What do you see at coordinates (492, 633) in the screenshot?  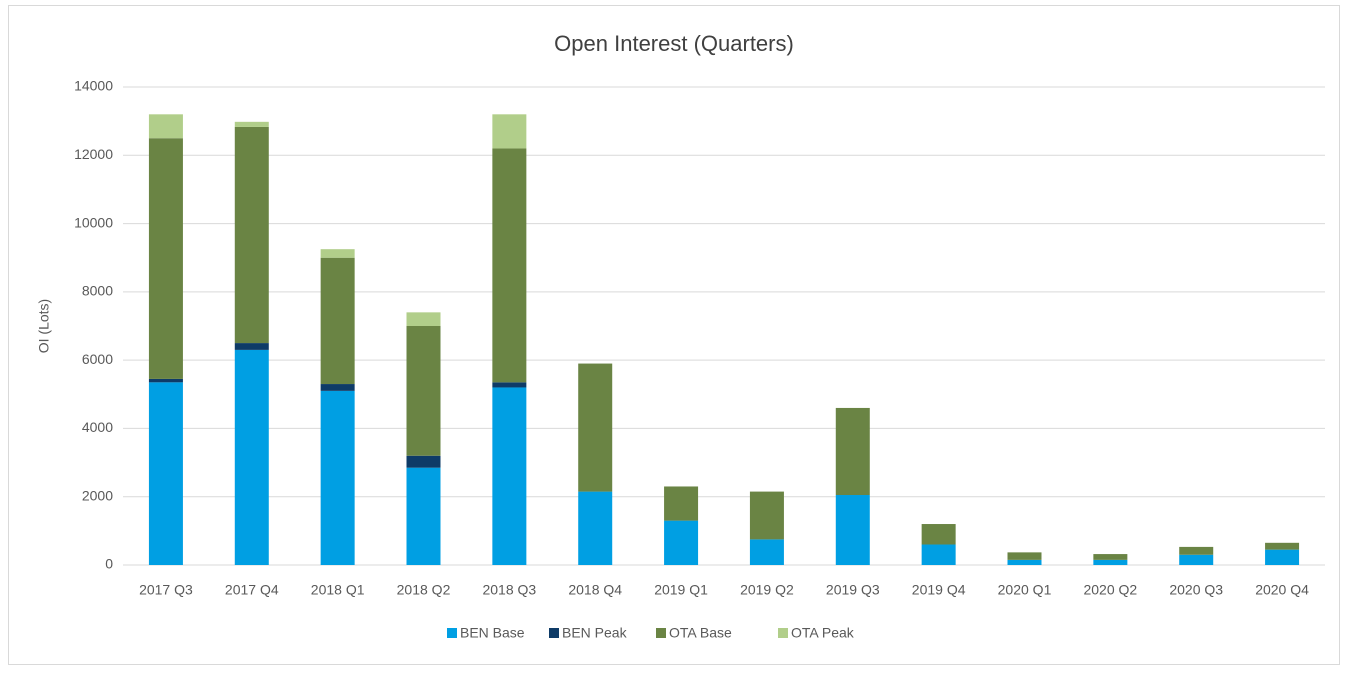 I see `legend-label: BEN Base` at bounding box center [492, 633].